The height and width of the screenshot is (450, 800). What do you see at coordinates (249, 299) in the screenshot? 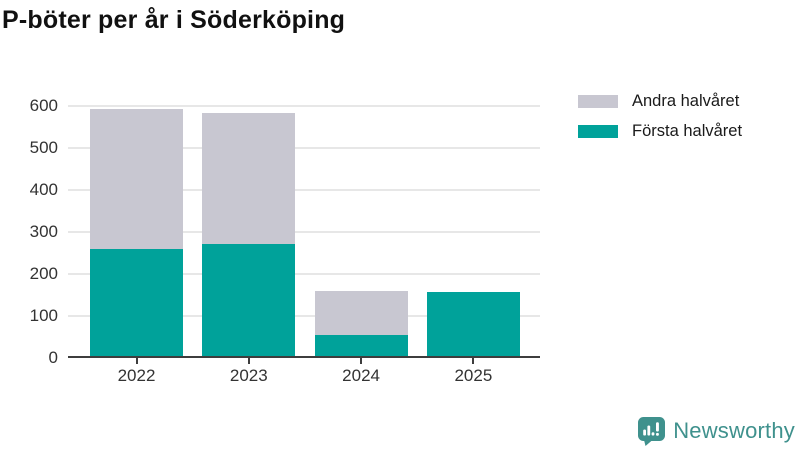
I see `bar-segment-2023-f-rsta-halv-ret` at bounding box center [249, 299].